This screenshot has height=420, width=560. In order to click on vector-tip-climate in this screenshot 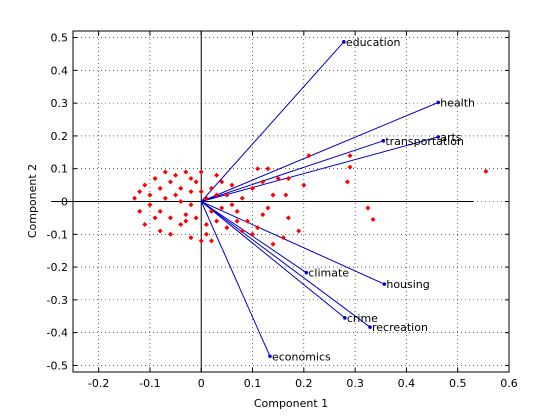, I will do `click(306, 272)`.